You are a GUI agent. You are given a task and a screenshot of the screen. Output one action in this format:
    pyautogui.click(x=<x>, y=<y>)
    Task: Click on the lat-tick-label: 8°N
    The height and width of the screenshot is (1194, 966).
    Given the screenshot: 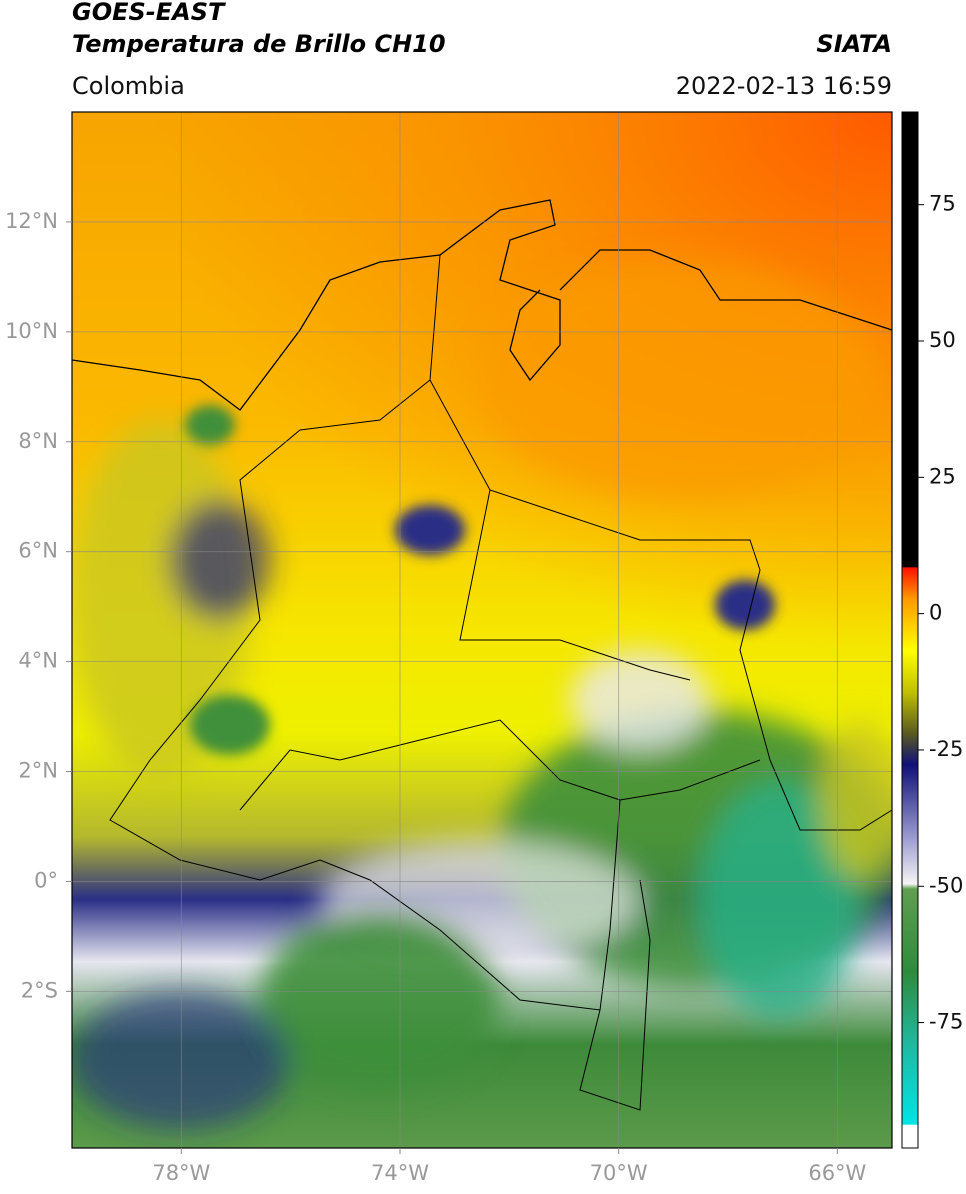 What is the action you would take?
    pyautogui.click(x=38, y=441)
    